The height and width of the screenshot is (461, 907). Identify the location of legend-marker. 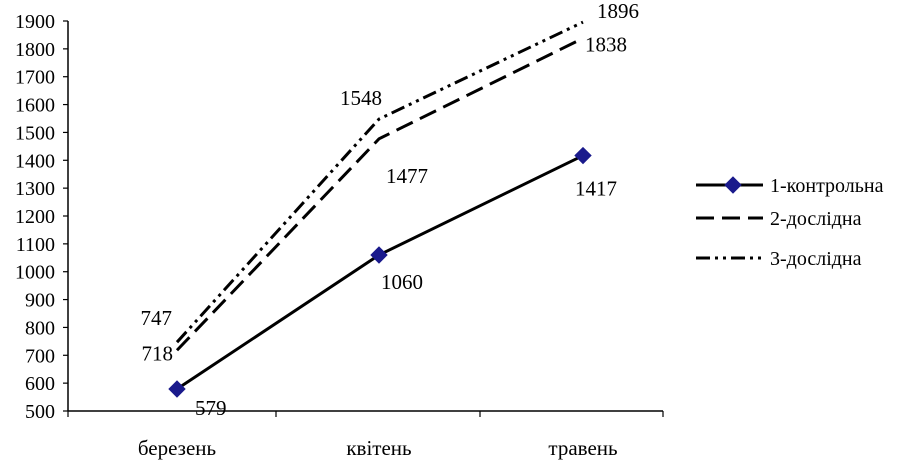
(733, 185).